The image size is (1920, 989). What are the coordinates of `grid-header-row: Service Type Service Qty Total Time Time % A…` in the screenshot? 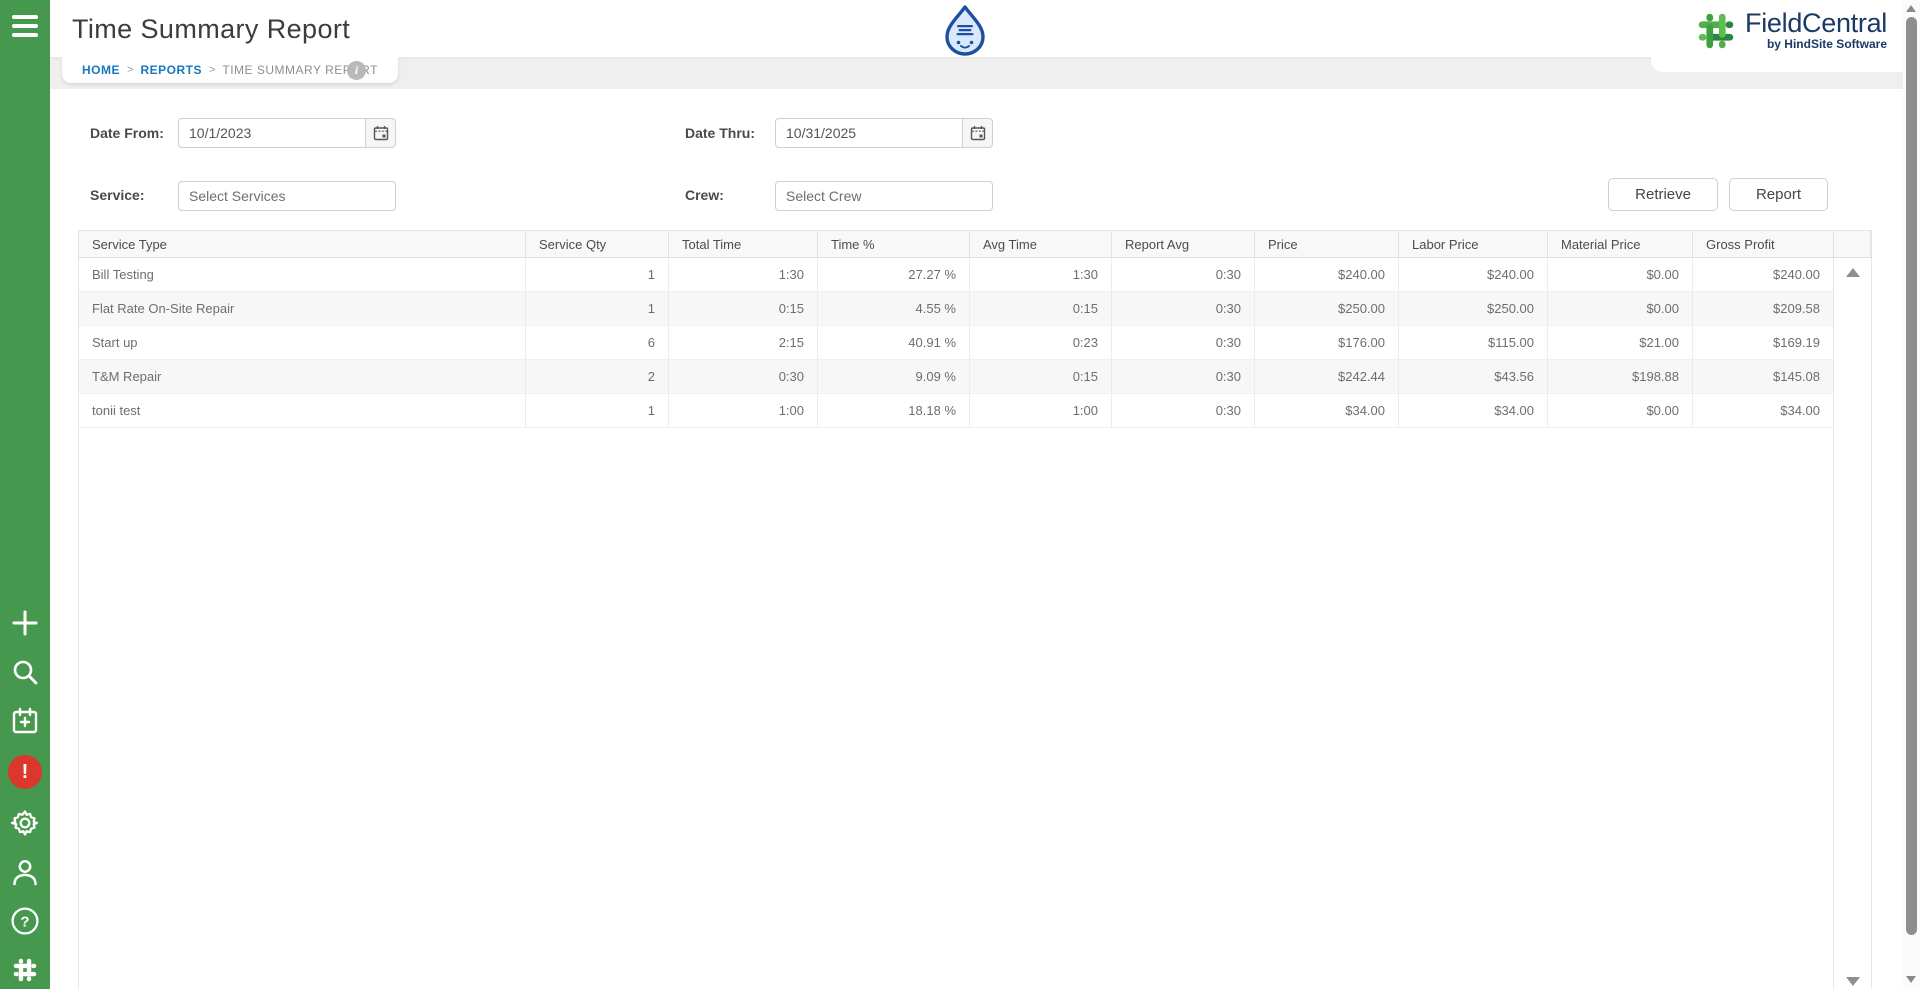 It's located at (975, 244).